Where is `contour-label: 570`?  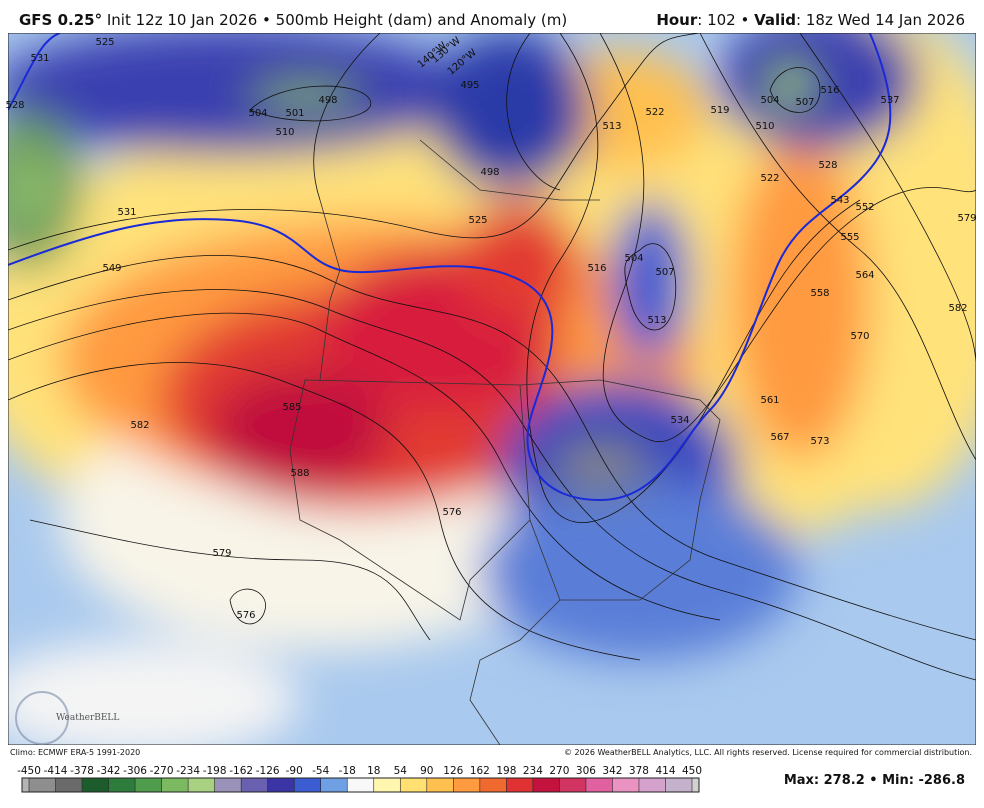
contour-label: 570 is located at coordinates (859, 336).